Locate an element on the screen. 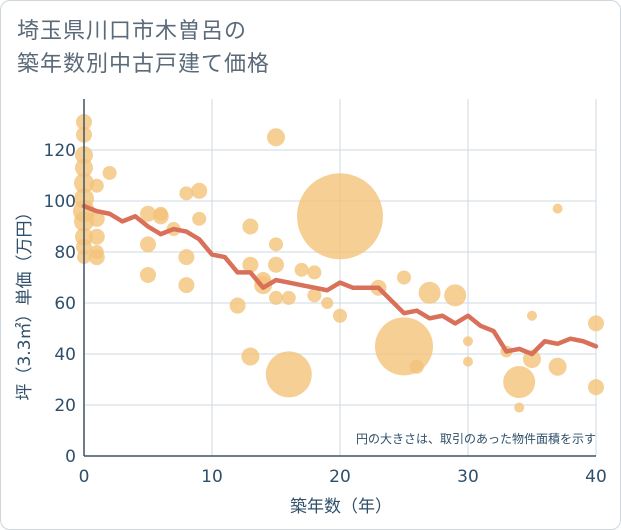 This screenshot has width=621, height=530. x-tick-label: 10 is located at coordinates (212, 477).